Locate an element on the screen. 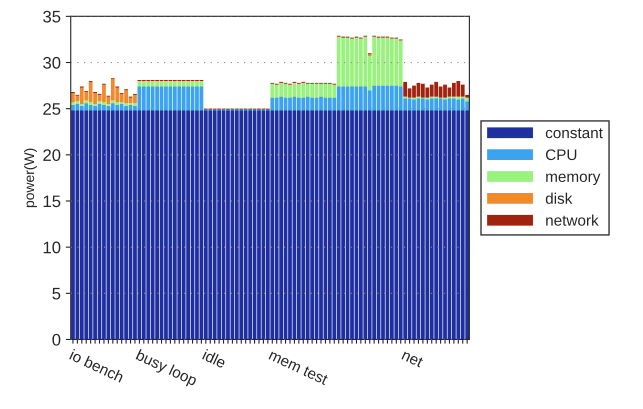 This screenshot has width=643, height=409. legend-label: network is located at coordinates (572, 220).